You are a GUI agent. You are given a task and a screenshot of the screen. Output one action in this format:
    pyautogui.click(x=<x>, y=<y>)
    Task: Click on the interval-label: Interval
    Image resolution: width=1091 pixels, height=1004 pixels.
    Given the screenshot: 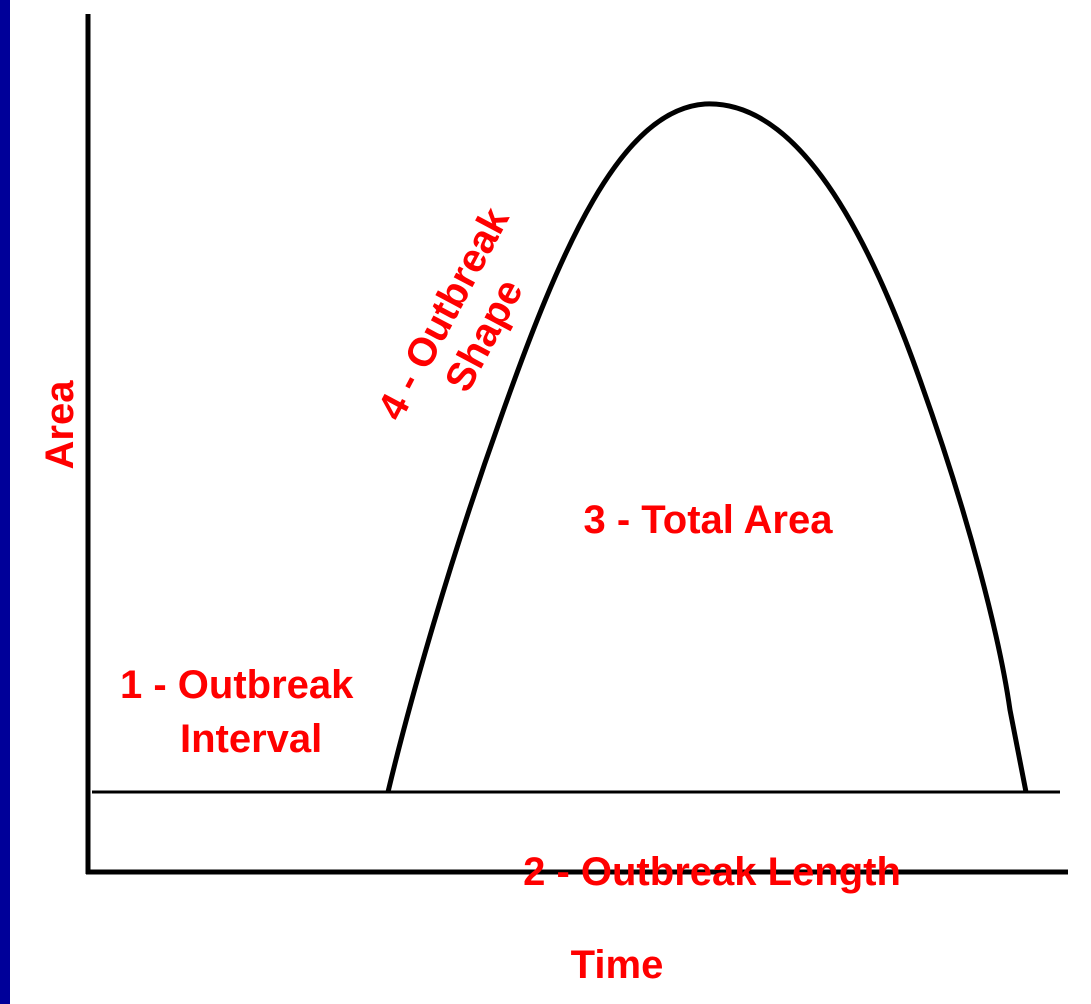 What is the action you would take?
    pyautogui.click(x=251, y=739)
    